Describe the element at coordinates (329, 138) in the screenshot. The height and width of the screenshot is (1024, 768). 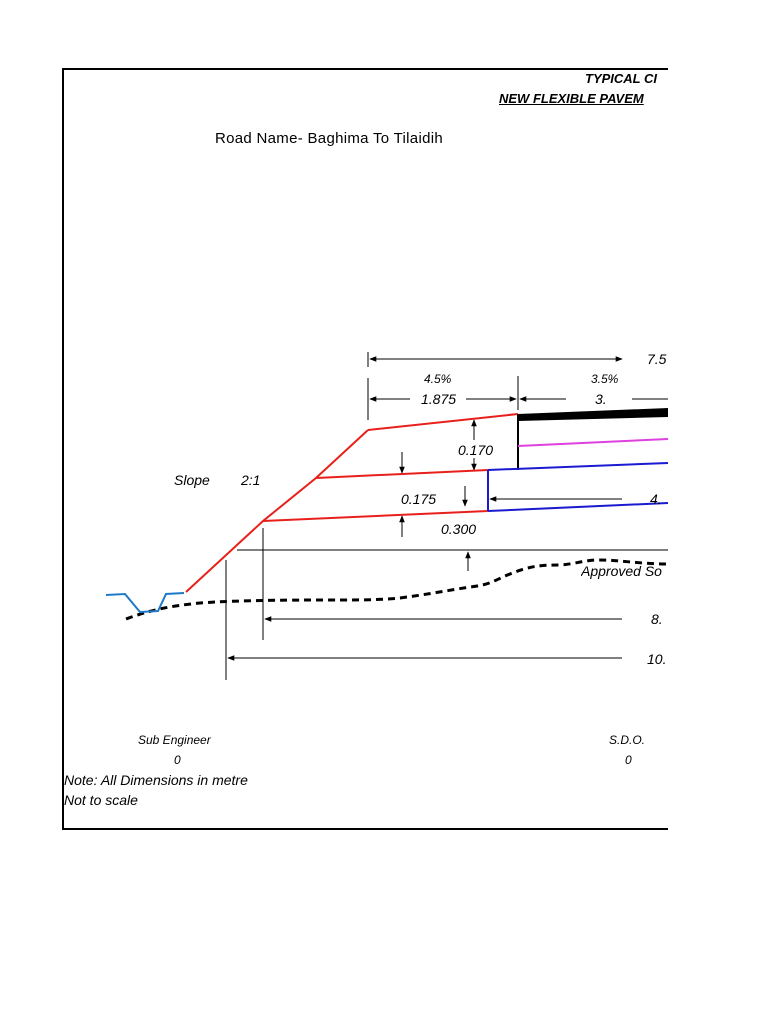
I see `road-name: Road Name- Baghima To Tilaidih` at that location.